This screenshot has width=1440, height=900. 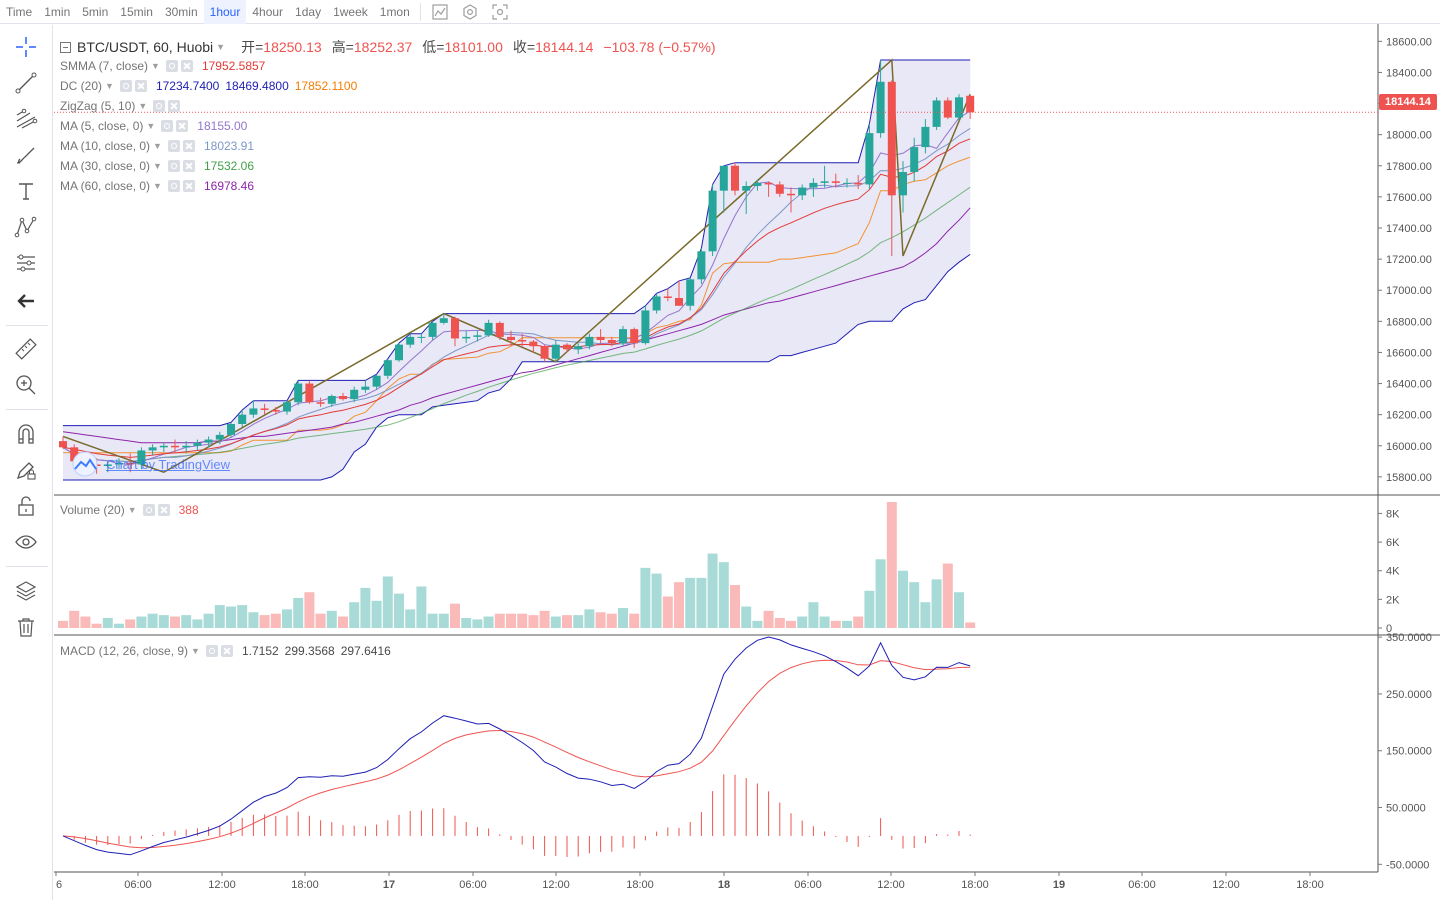 What do you see at coordinates (181, 11) in the screenshot?
I see `timeframe-30min: 30min` at bounding box center [181, 11].